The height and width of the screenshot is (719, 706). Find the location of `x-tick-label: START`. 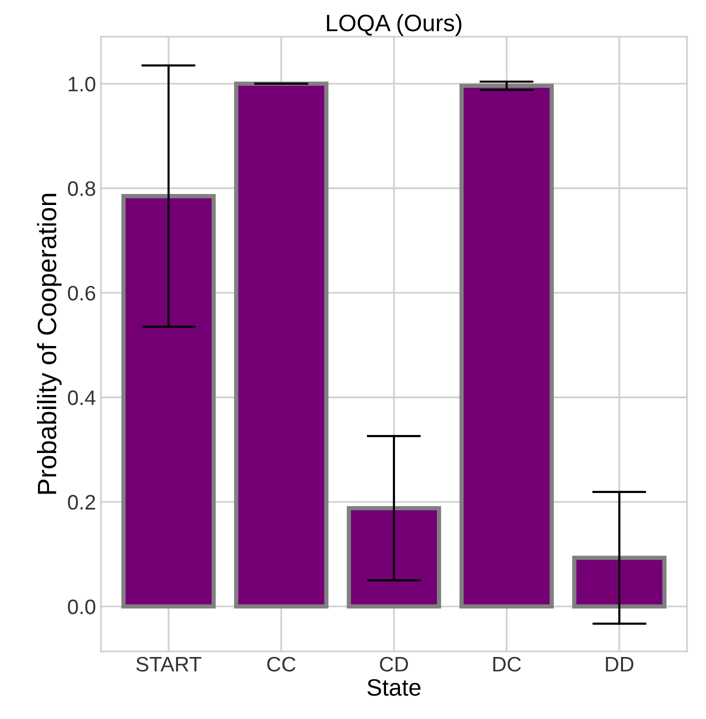

x-tick-label: START is located at coordinates (169, 664).